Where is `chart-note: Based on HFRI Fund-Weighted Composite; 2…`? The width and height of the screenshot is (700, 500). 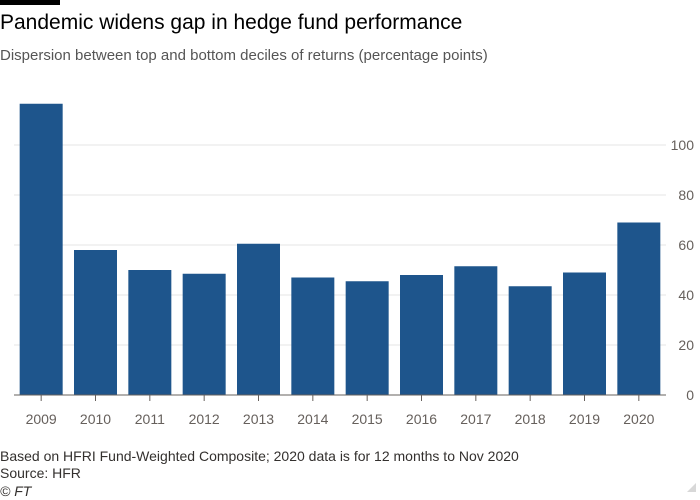 chart-note: Based on HFRI Fund-Weighted Composite; 2… is located at coordinates (259, 456).